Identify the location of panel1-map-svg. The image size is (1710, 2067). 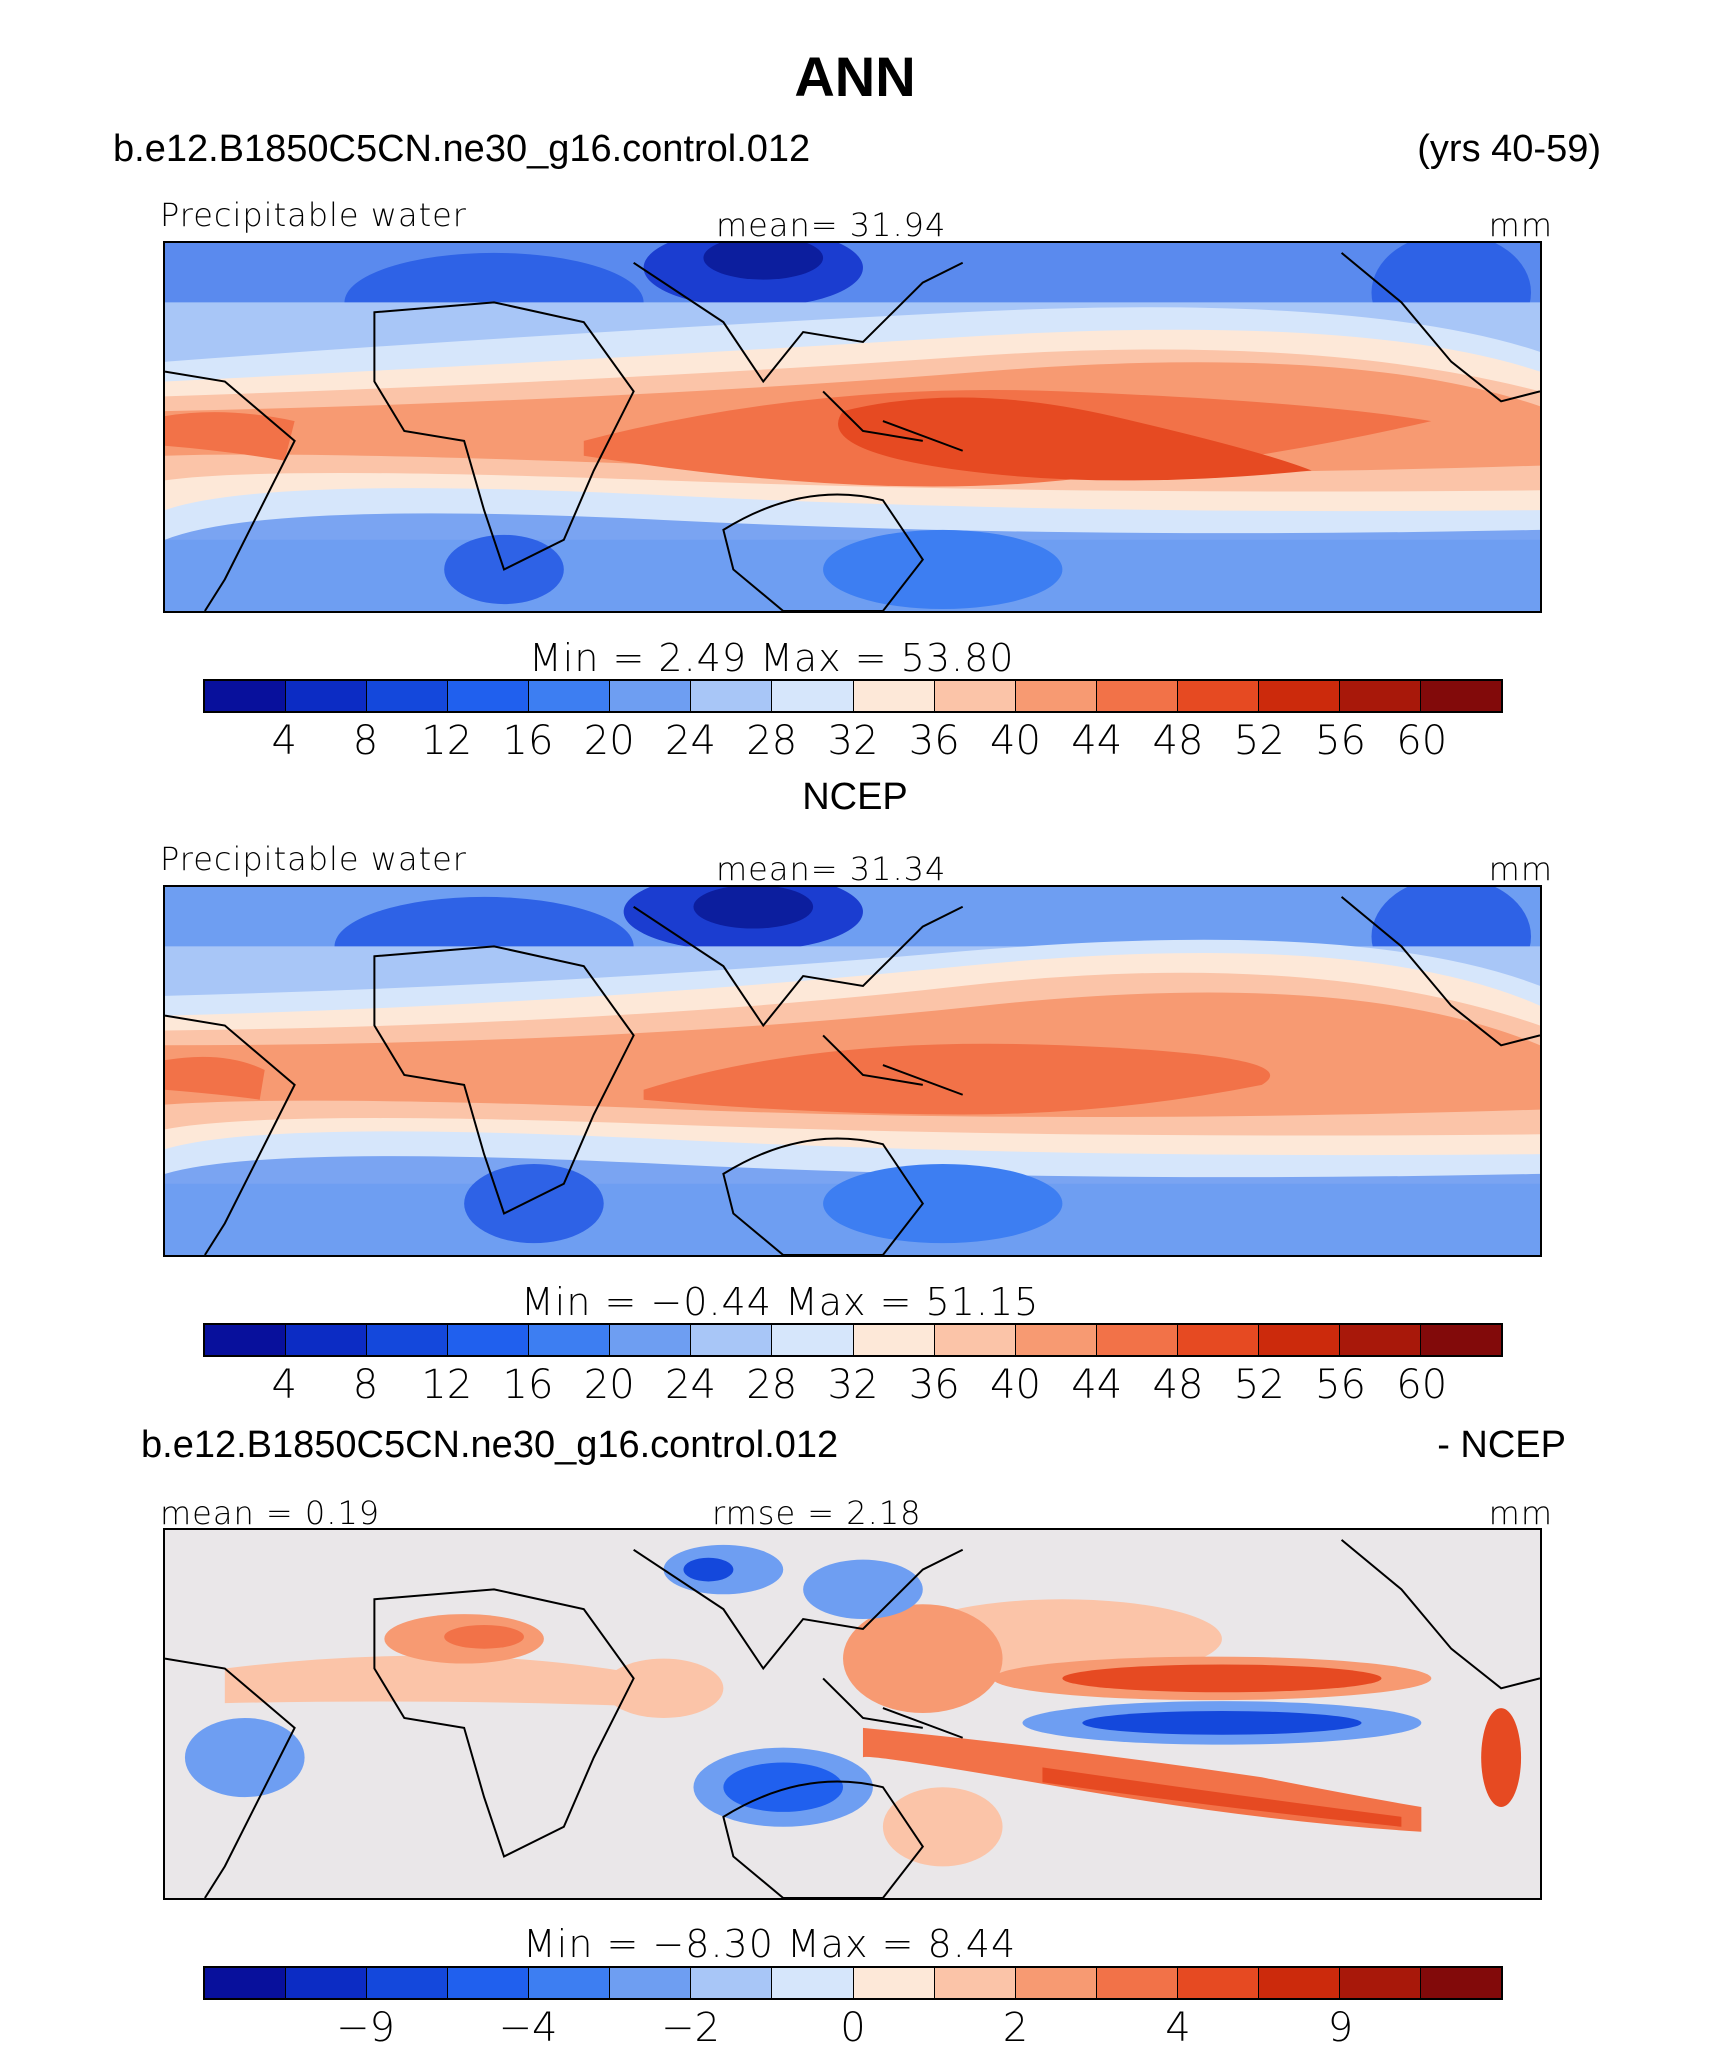
(852, 427).